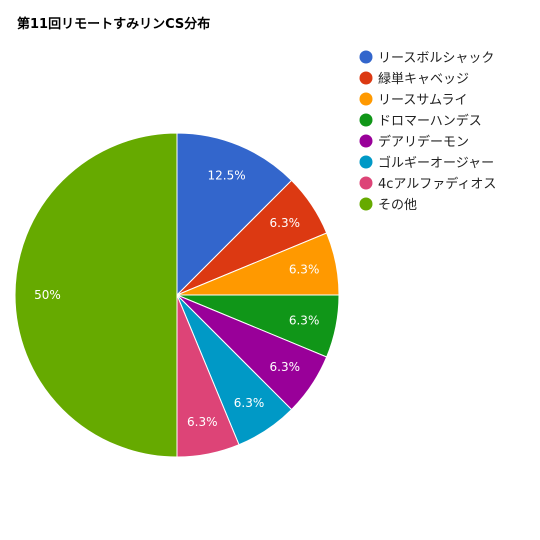 This screenshot has width=540, height=540. What do you see at coordinates (227, 175) in the screenshot?
I see `slice-value-label: 12.5%` at bounding box center [227, 175].